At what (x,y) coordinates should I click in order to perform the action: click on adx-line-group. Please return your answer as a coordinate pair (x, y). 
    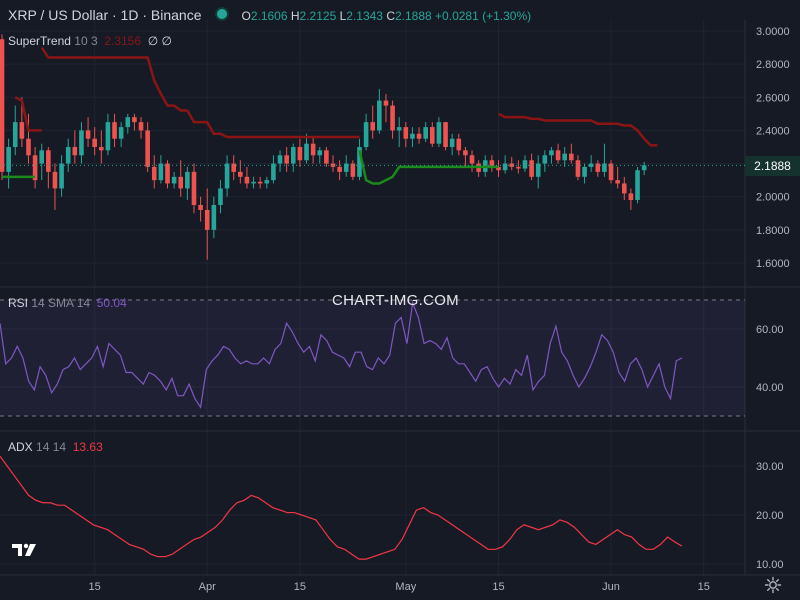
    Looking at the image, I should click on (341, 507).